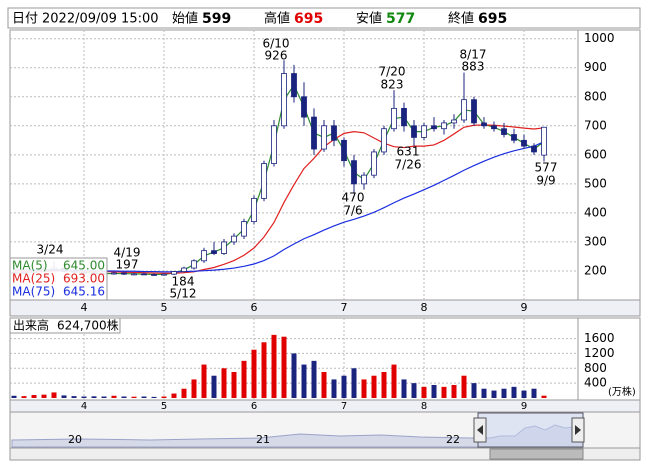  What do you see at coordinates (595, 241) in the screenshot?
I see `y-tick-label: 300` at bounding box center [595, 241].